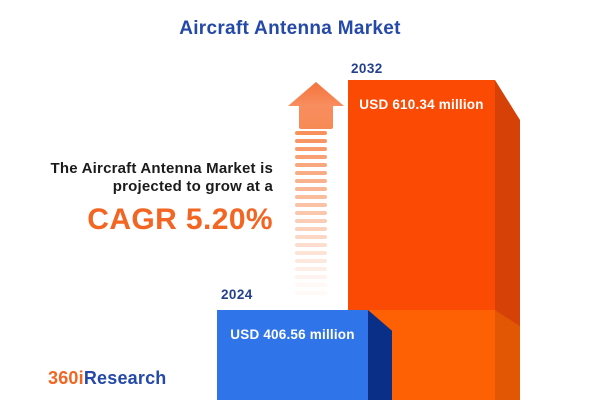 Image resolution: width=600 pixels, height=400 pixels. Describe the element at coordinates (316, 116) in the screenshot. I see `growth-arrow-neck` at that location.